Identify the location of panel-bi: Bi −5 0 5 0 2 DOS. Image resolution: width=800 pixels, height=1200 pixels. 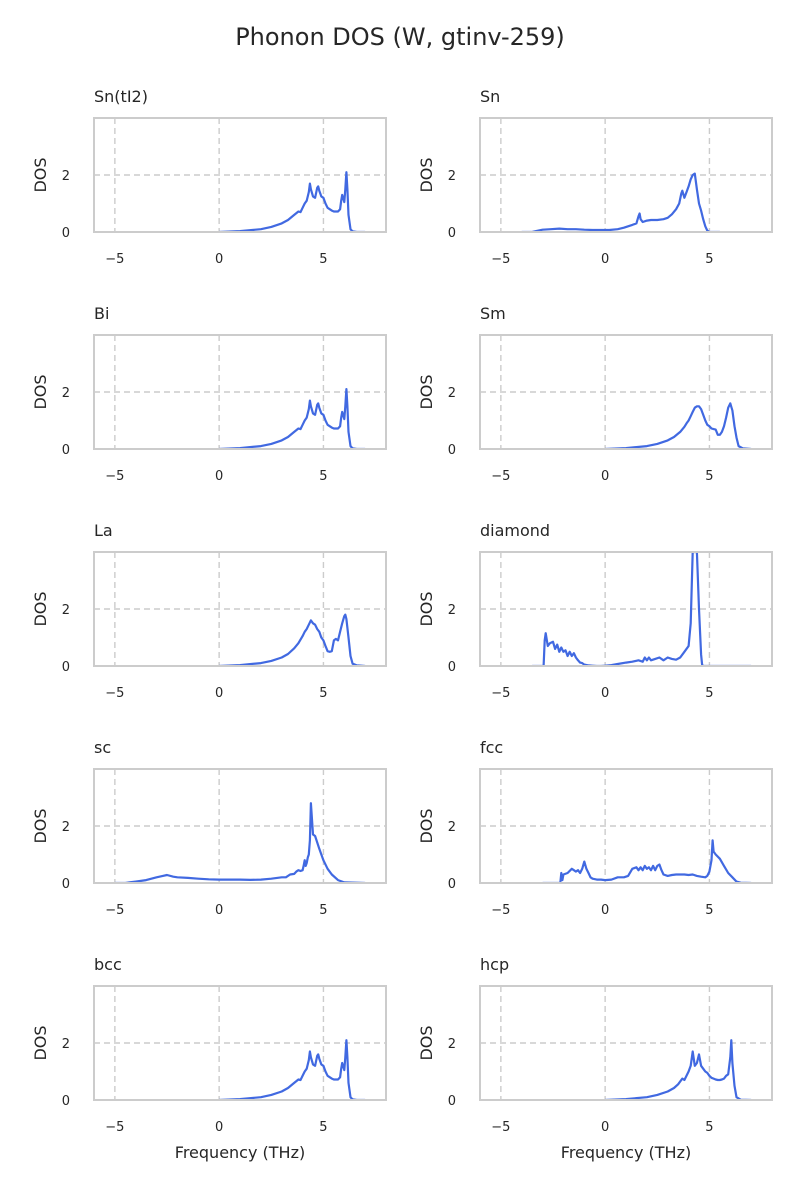
(209, 394).